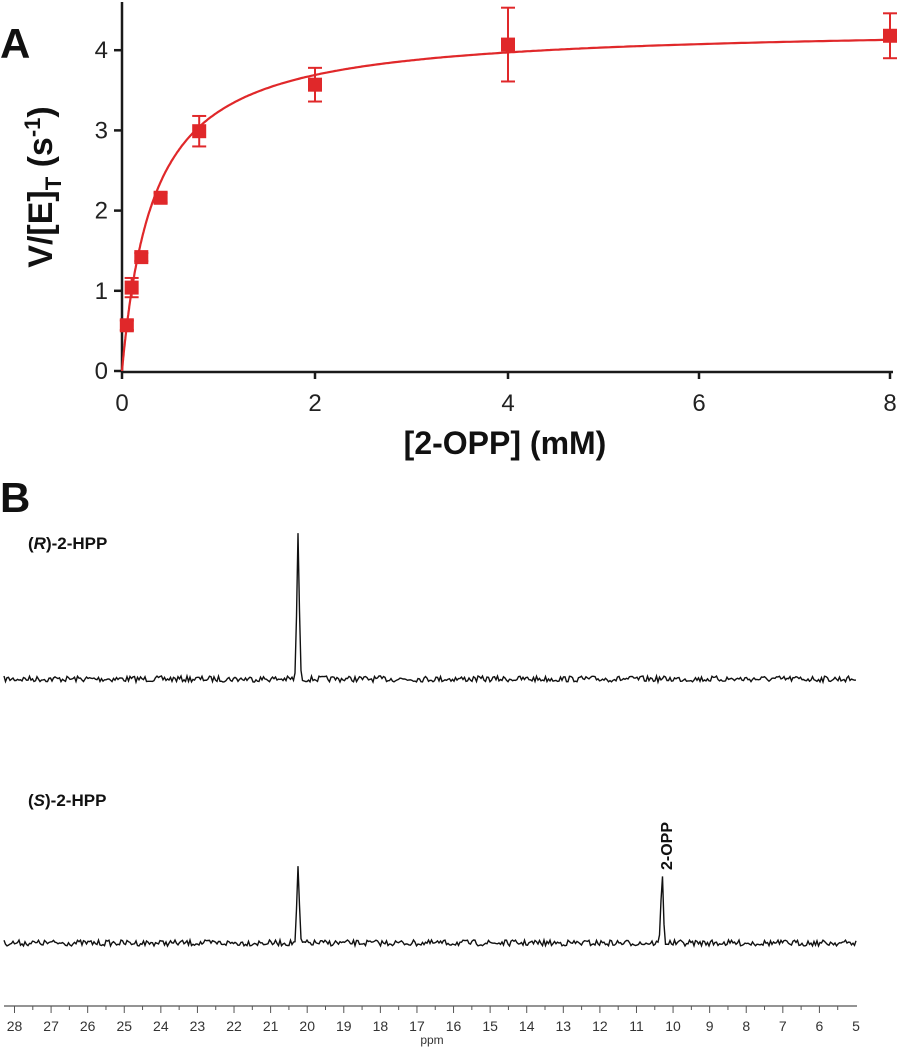 Image resolution: width=911 pixels, height=1050 pixels. What do you see at coordinates (564, 1026) in the screenshot?
I see `ppm-tick-label: 13` at bounding box center [564, 1026].